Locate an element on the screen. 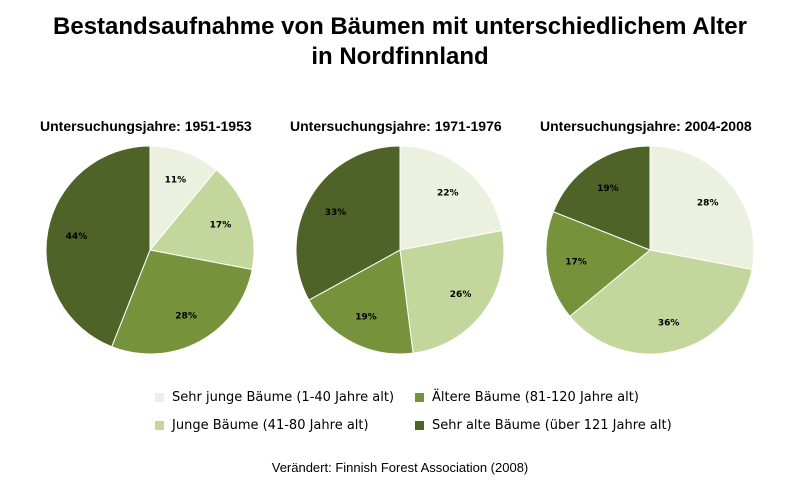  chart-title-line-2: in Nordfinnland is located at coordinates (400, 56).